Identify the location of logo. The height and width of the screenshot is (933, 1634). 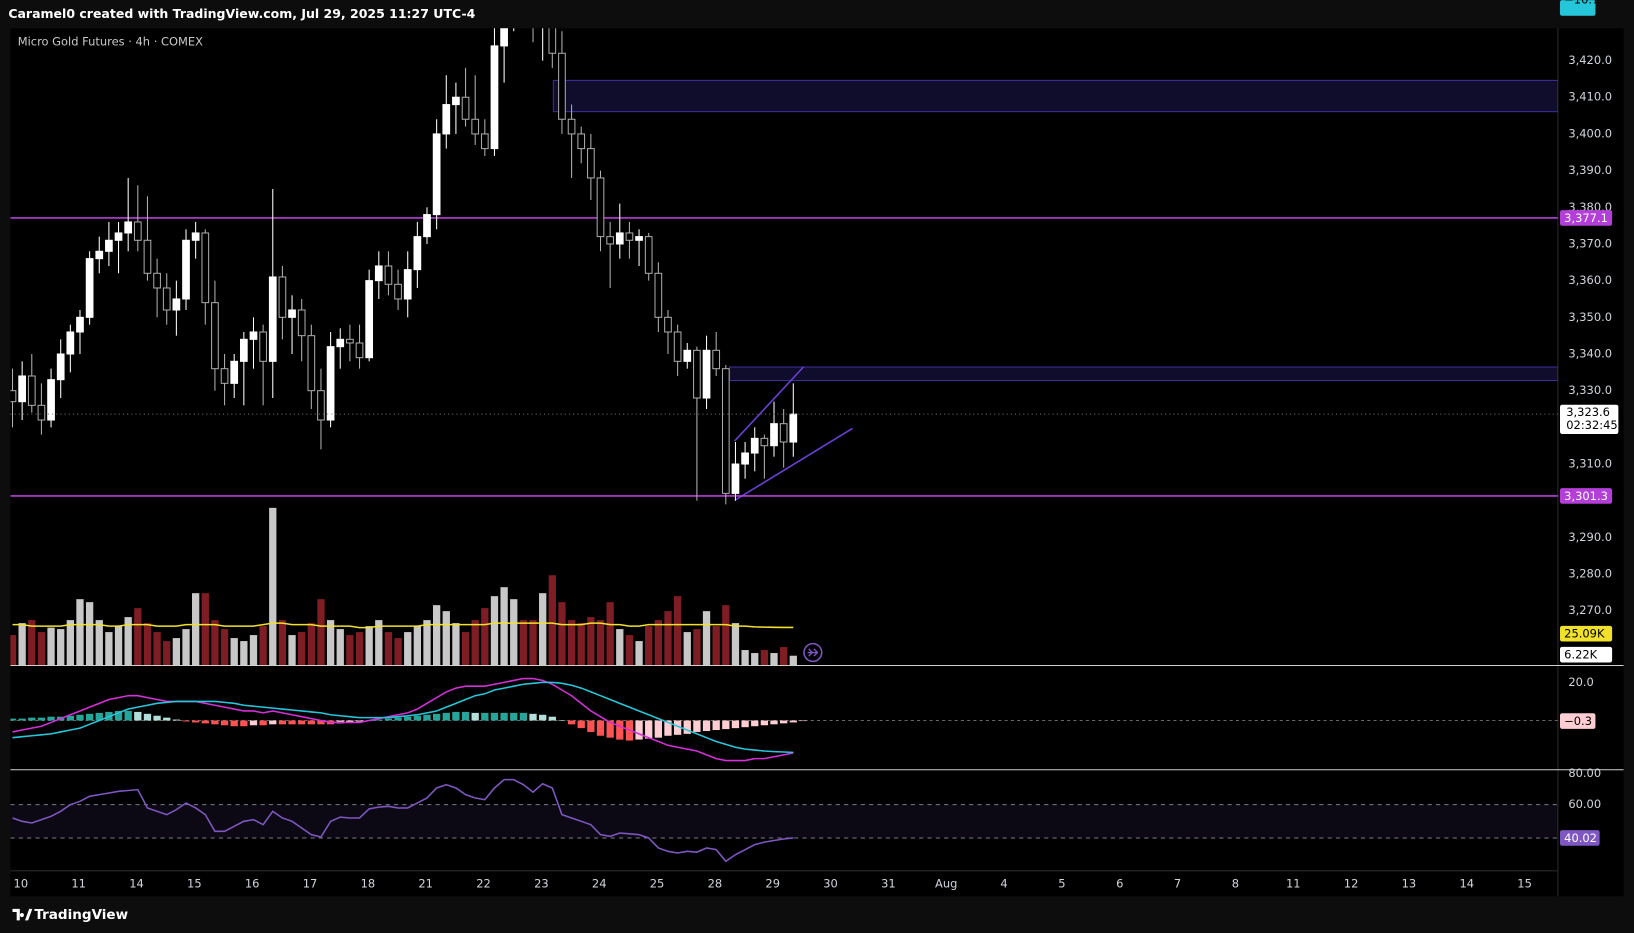
(22, 914).